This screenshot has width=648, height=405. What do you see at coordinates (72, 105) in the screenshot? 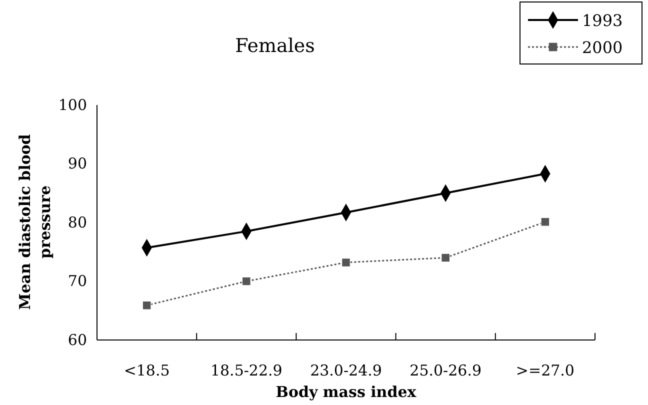
I see `y-tick-label: 100` at bounding box center [72, 105].